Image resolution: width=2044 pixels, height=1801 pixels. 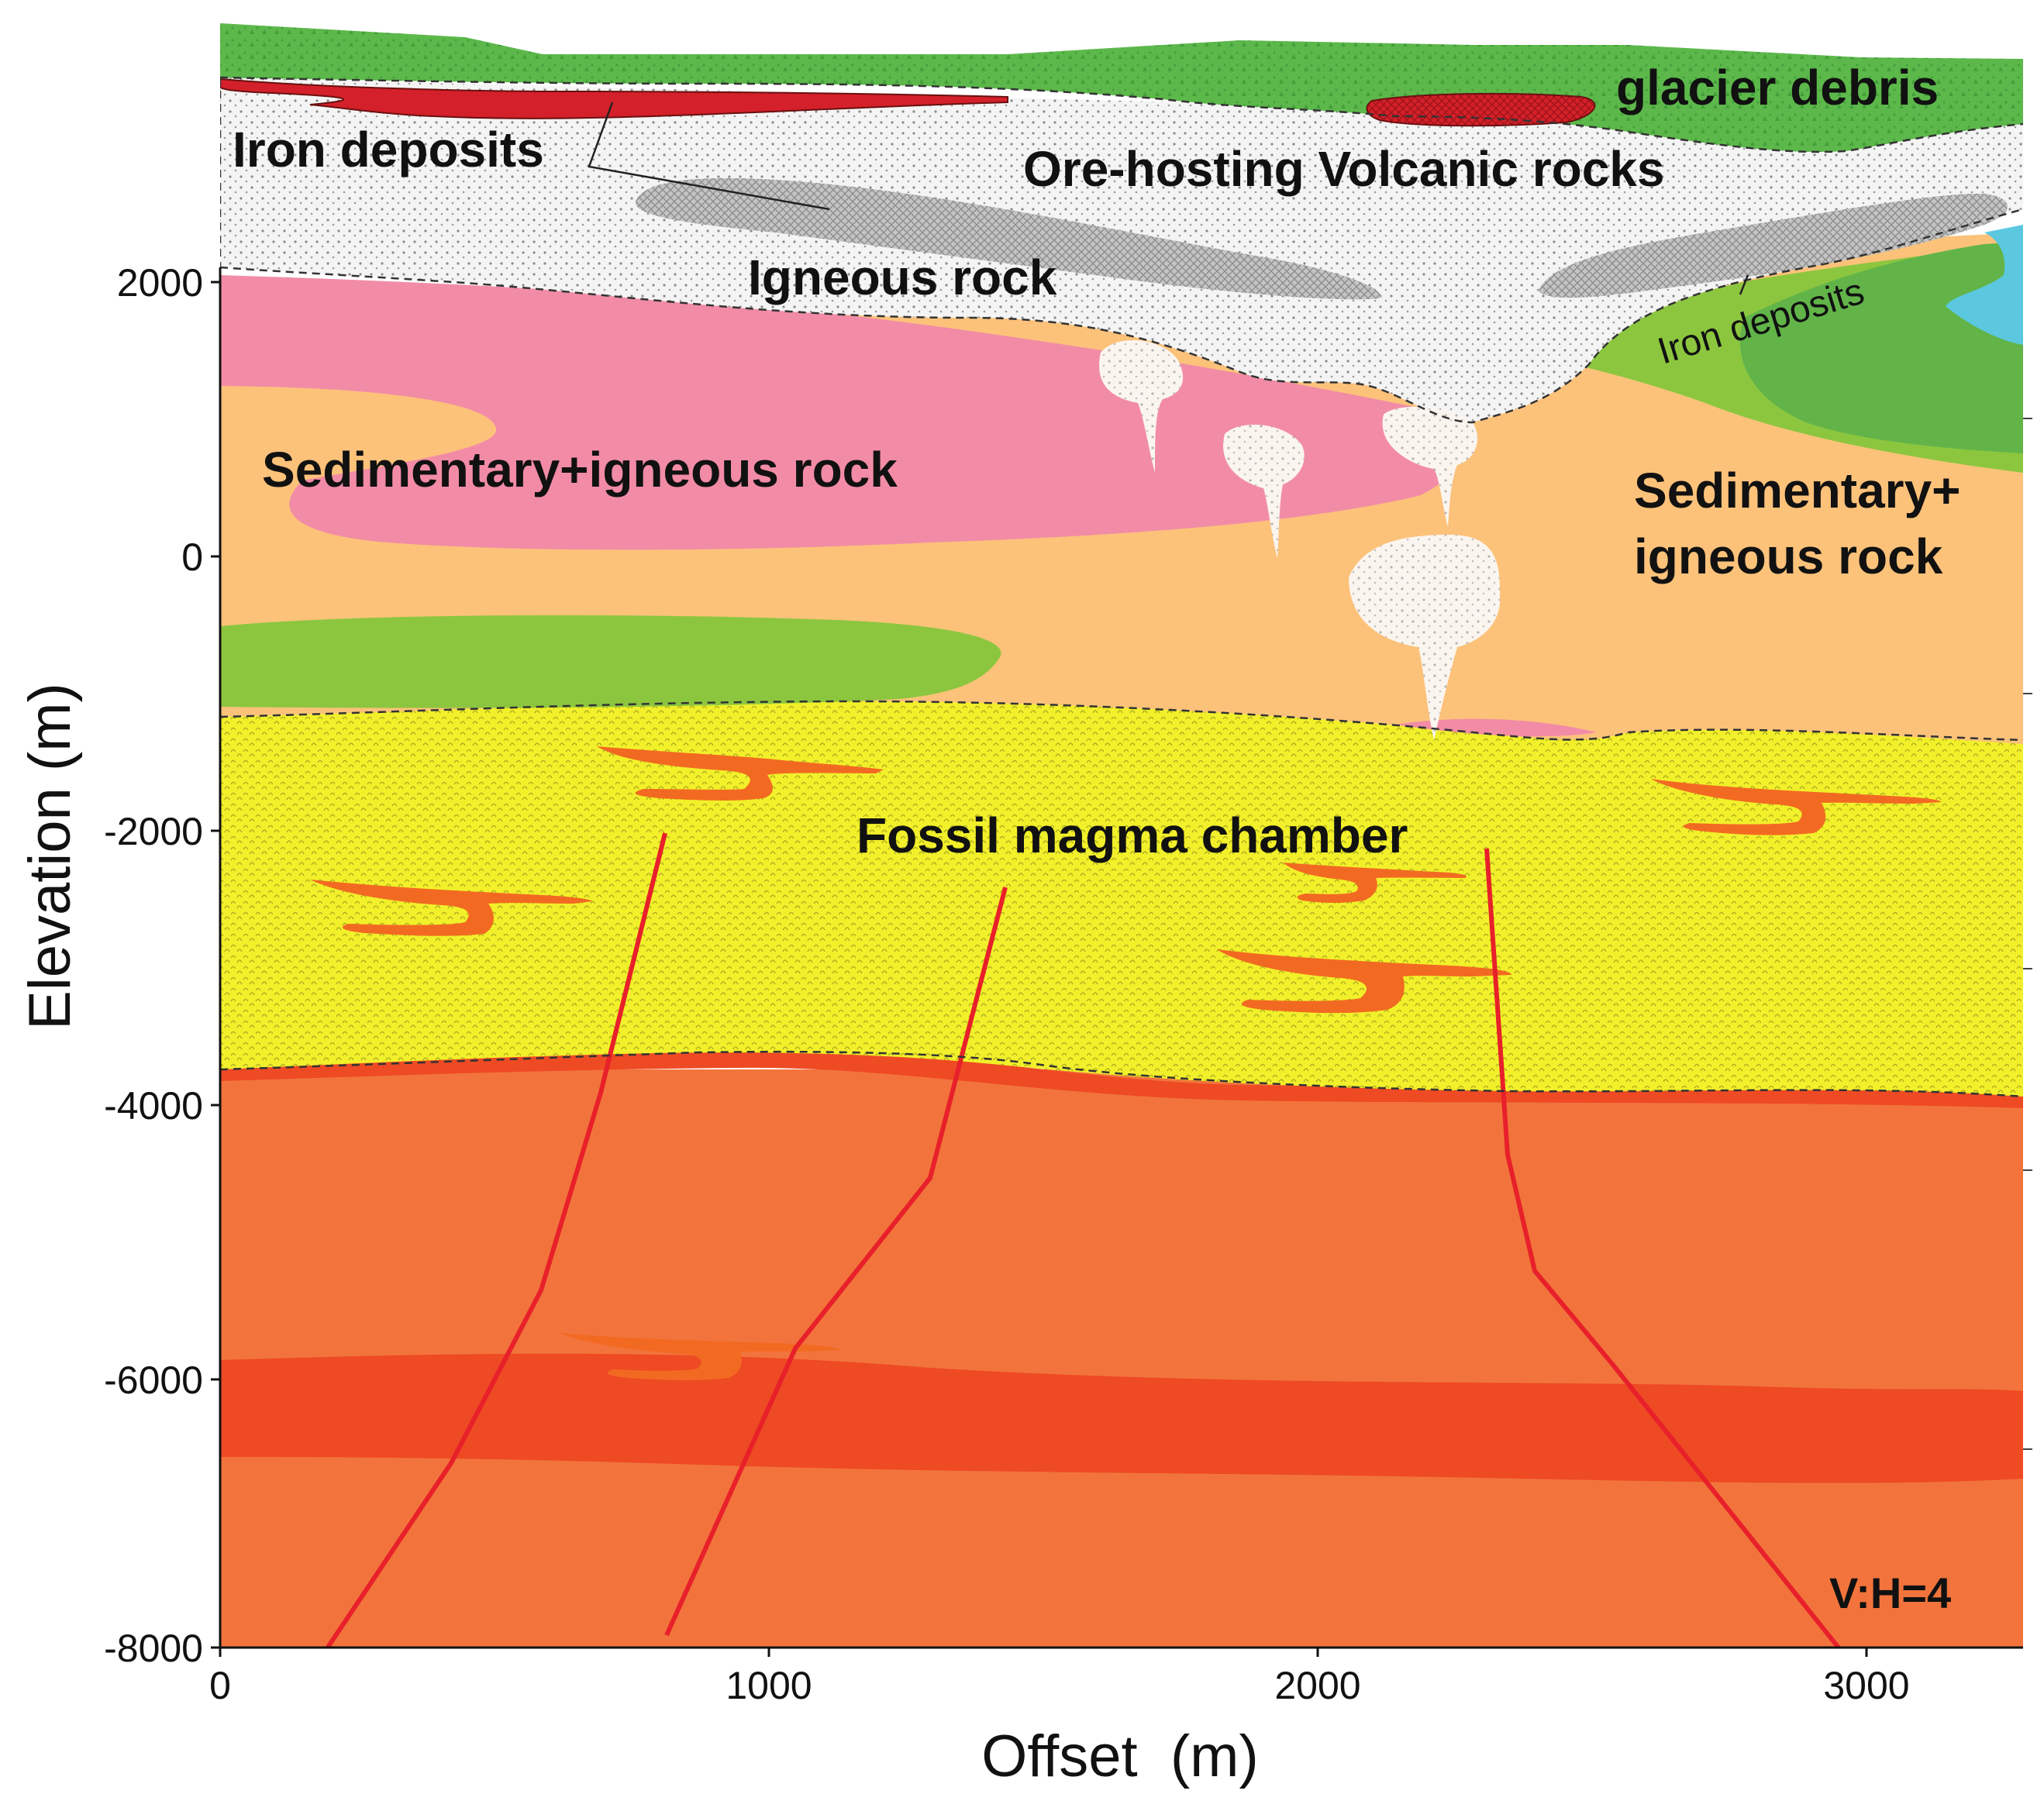 What do you see at coordinates (1121, 1418) in the screenshot?
I see `deep-red-band` at bounding box center [1121, 1418].